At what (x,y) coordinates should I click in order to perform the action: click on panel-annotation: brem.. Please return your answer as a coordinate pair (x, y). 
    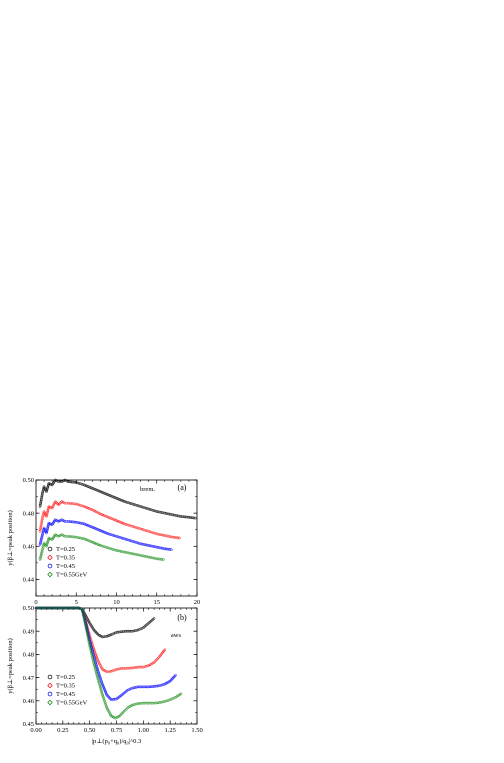
    Looking at the image, I should click on (147, 489).